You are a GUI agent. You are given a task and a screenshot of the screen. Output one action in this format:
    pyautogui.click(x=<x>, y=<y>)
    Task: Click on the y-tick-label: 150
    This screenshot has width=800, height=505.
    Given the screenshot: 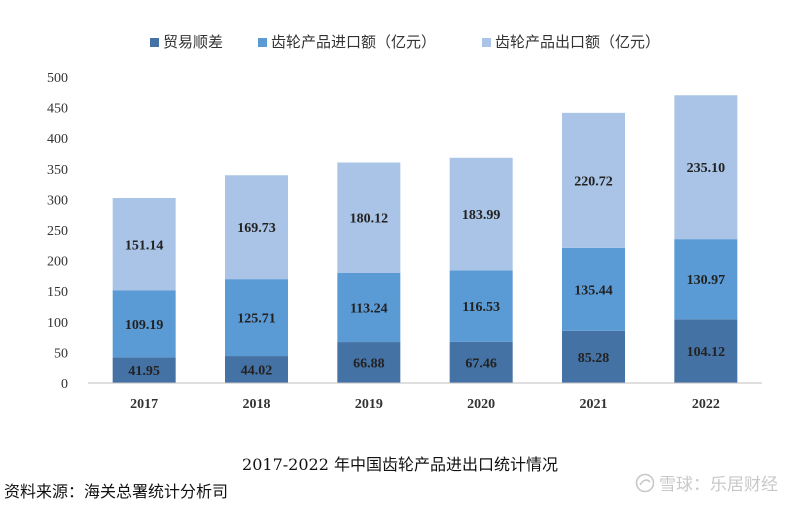 What is the action you would take?
    pyautogui.click(x=57, y=292)
    